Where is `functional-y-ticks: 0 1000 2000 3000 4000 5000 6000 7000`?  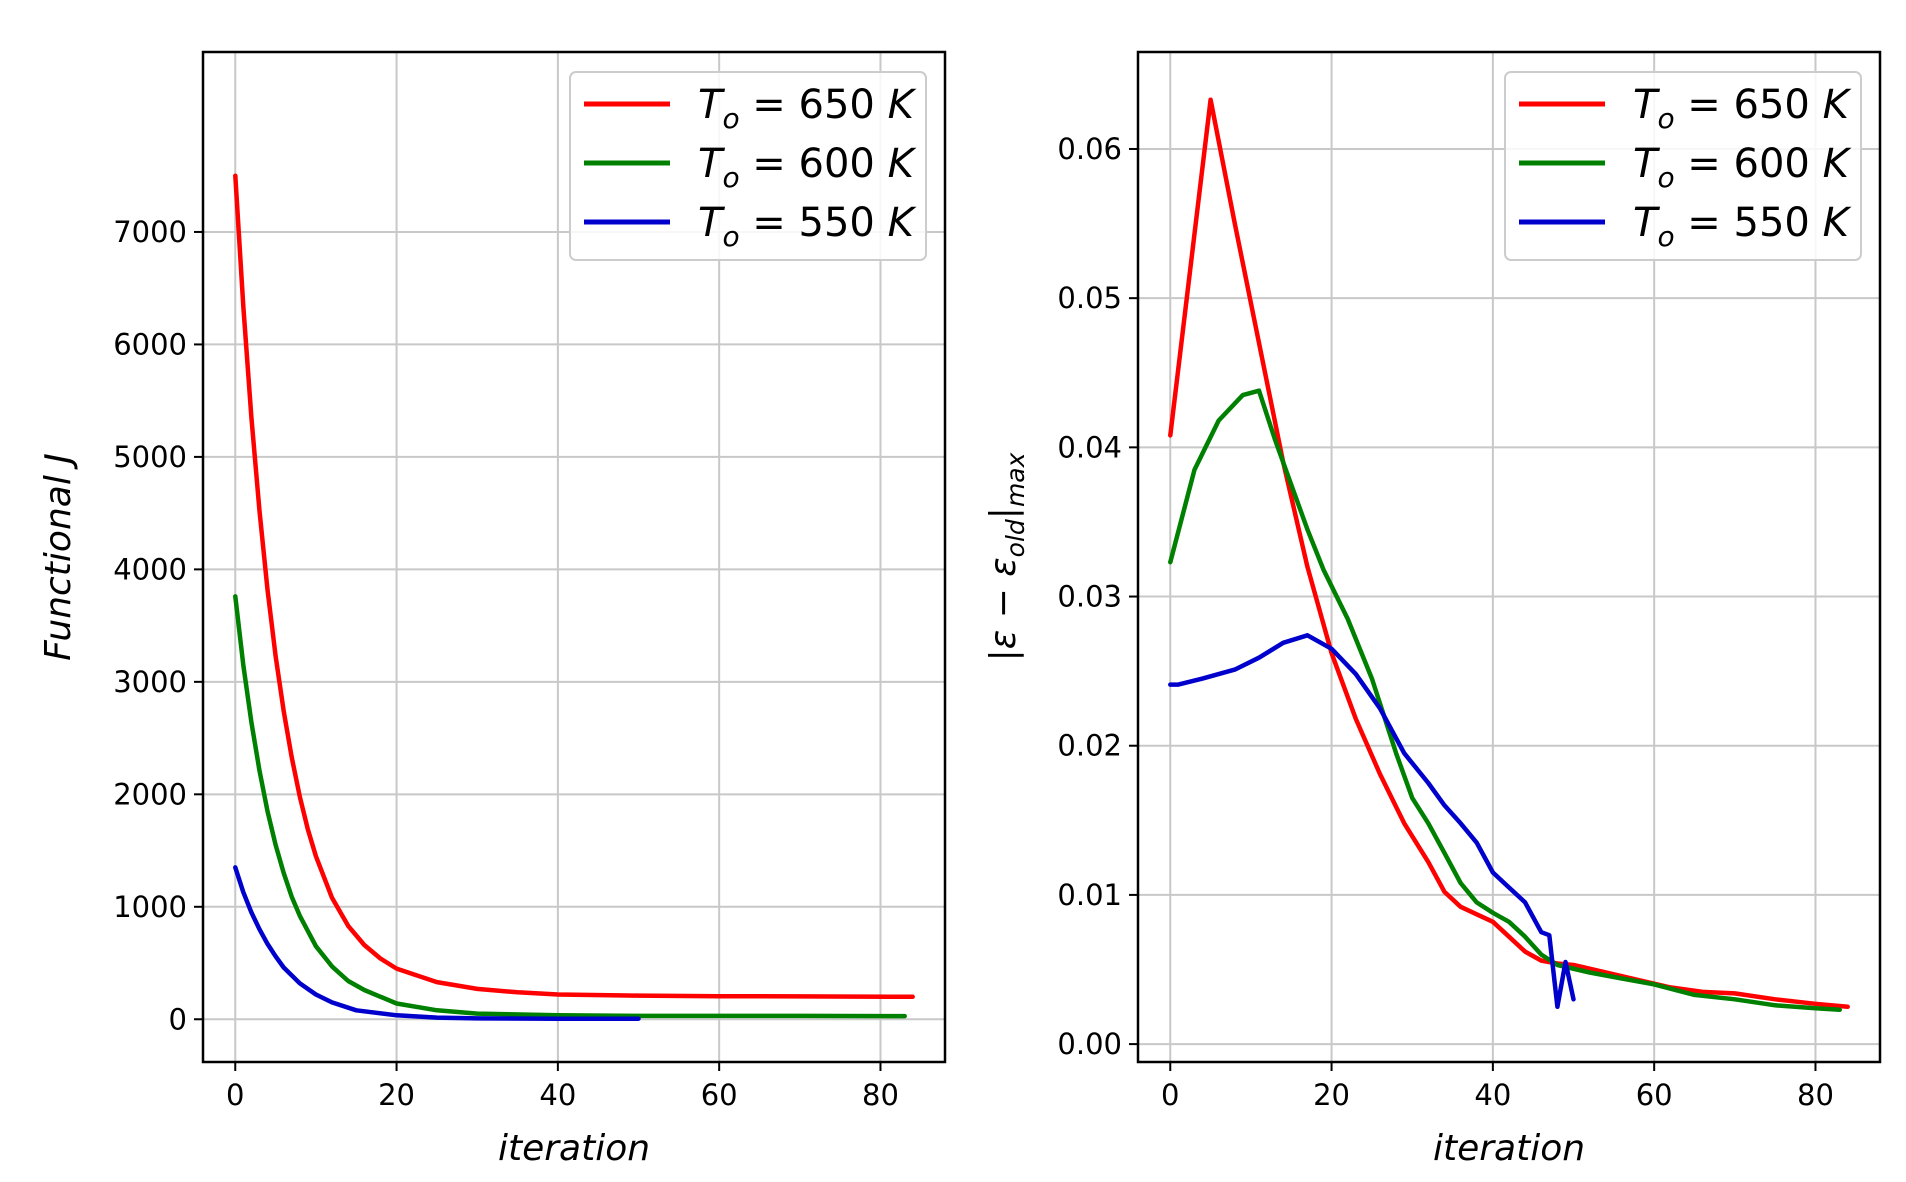 functional-y-ticks: 0 1000 2000 3000 4000 5000 6000 7000 is located at coordinates (158, 625).